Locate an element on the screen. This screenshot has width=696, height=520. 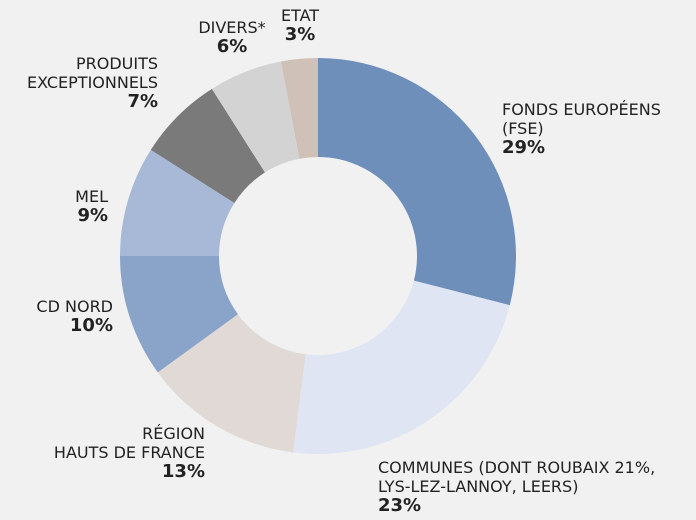
slice-label: MEL 9% is located at coordinates (91, 206).